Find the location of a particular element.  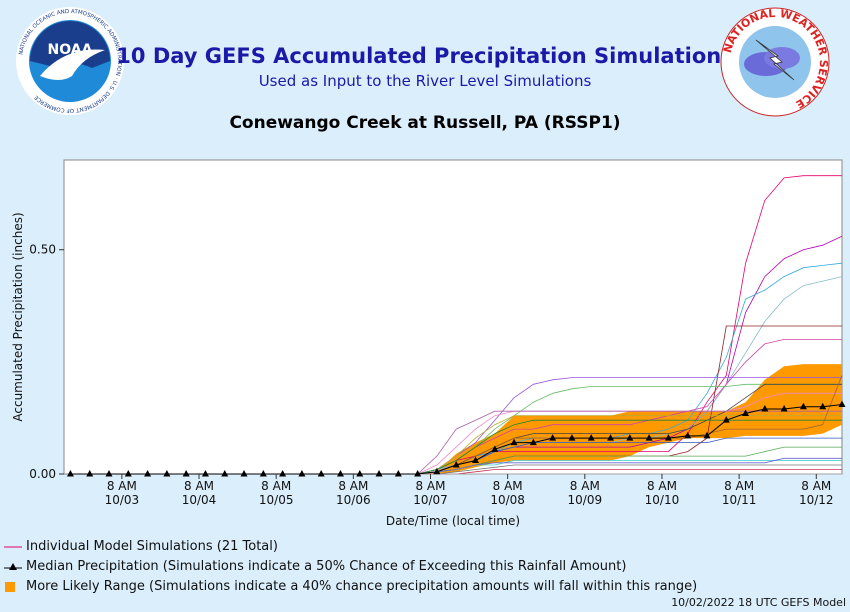

legend-item-individual: Individual Model Simulations (21 Total) is located at coordinates (350, 547).